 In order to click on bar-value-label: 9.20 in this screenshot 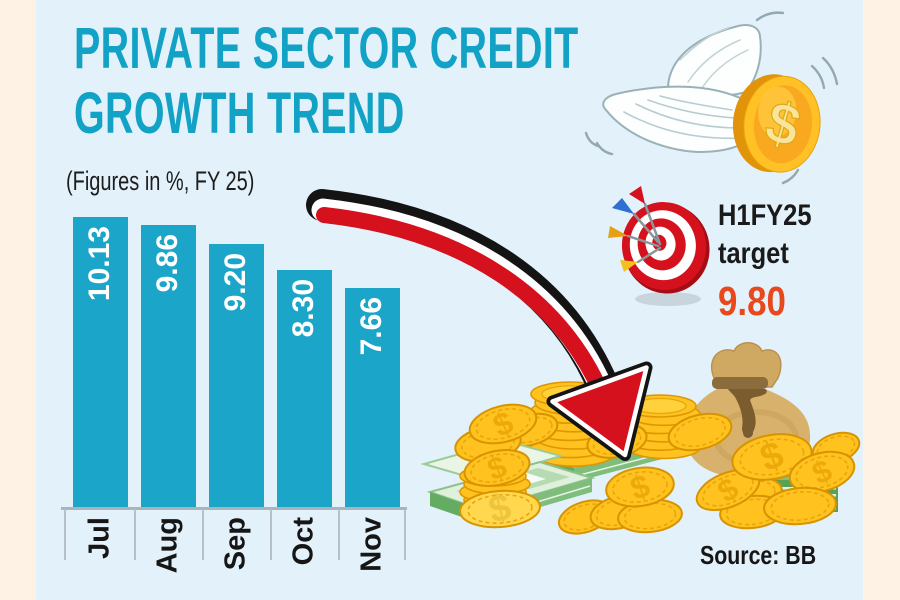, I will do `click(235, 282)`.